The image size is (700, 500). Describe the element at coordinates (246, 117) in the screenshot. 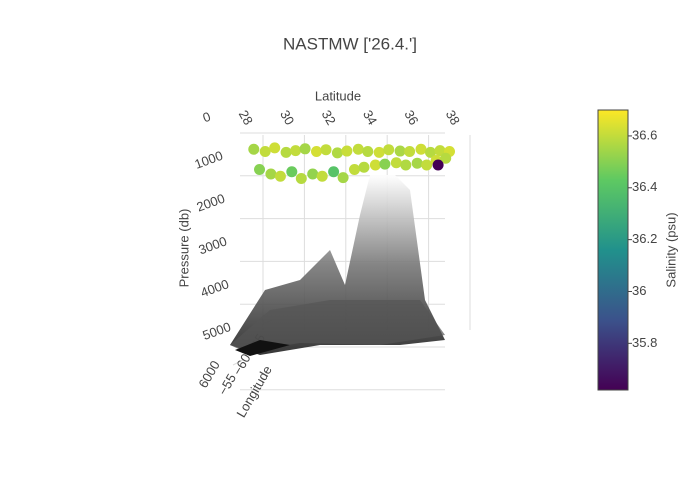

I see `x-tick-label: 28` at that location.